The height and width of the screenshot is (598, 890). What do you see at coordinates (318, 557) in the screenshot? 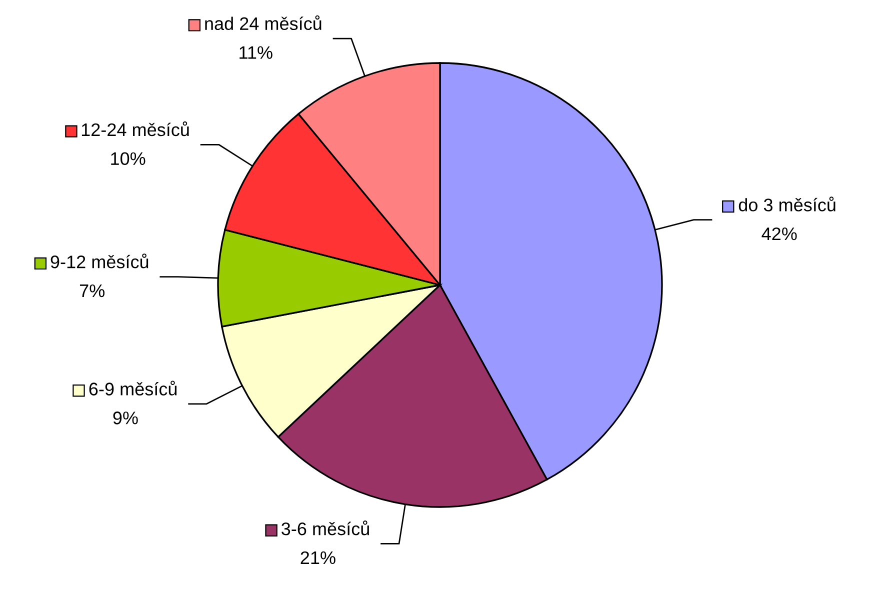
I see `data-label: 21%` at bounding box center [318, 557].